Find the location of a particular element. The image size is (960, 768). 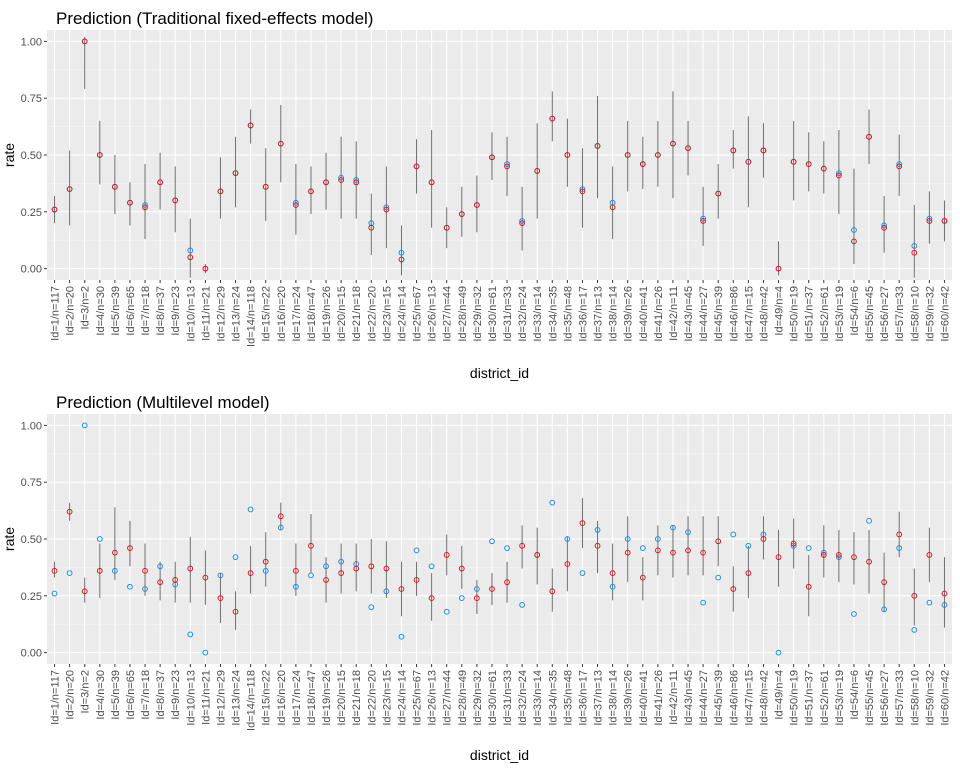

y-axis-title: rate is located at coordinates (9, 155).